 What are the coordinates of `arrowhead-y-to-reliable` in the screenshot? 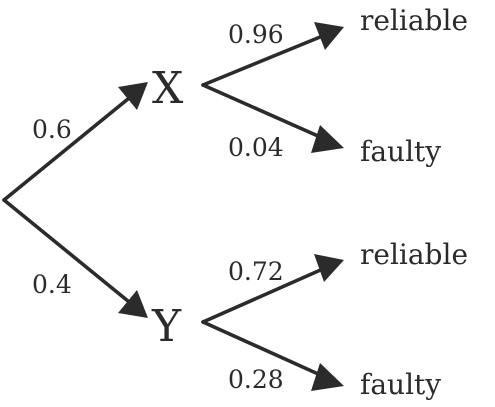 It's located at (329, 268).